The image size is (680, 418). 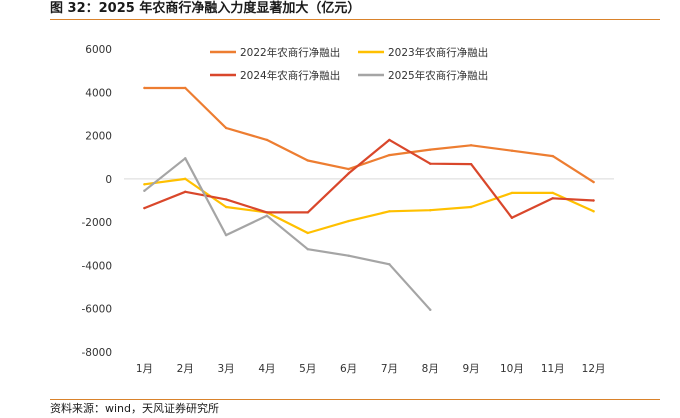 I want to click on chart-title: 图 32：2025 年农商行净融入力度显著加大（亿元）, so click(x=205, y=8).